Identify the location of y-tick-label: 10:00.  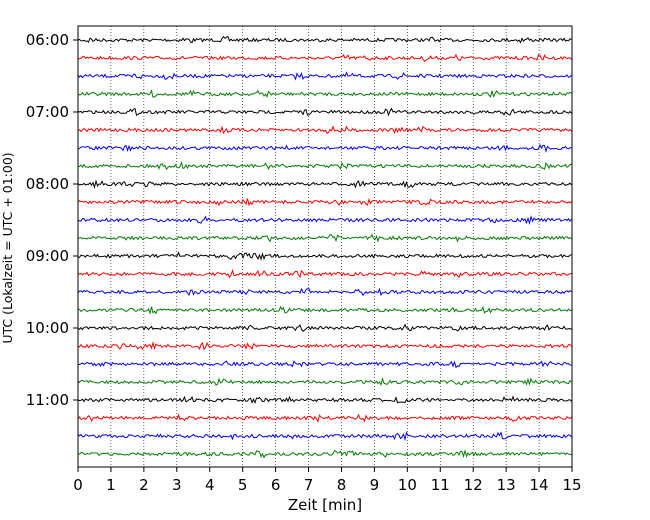
(47, 328).